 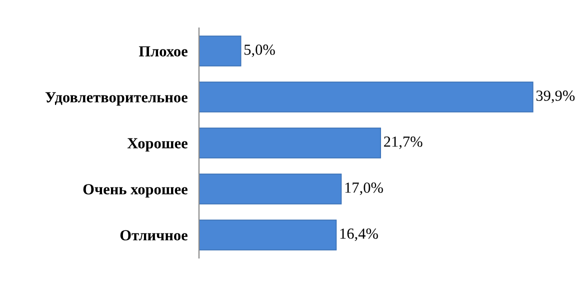 What do you see at coordinates (154, 235) in the screenshot?
I see `y-tick-label: Отличное` at bounding box center [154, 235].